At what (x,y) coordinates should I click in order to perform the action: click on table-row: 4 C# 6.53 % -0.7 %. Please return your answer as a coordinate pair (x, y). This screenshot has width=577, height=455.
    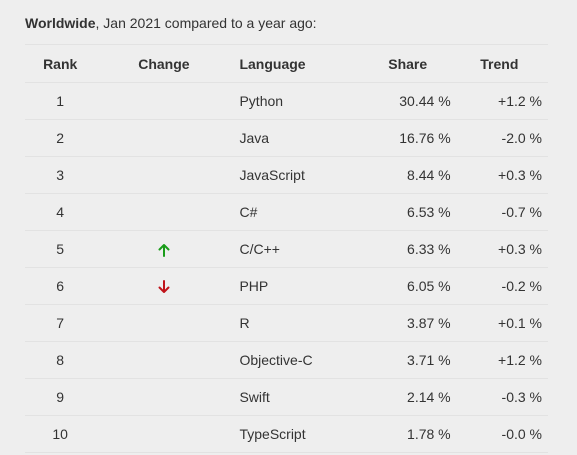
    Looking at the image, I should click on (286, 212).